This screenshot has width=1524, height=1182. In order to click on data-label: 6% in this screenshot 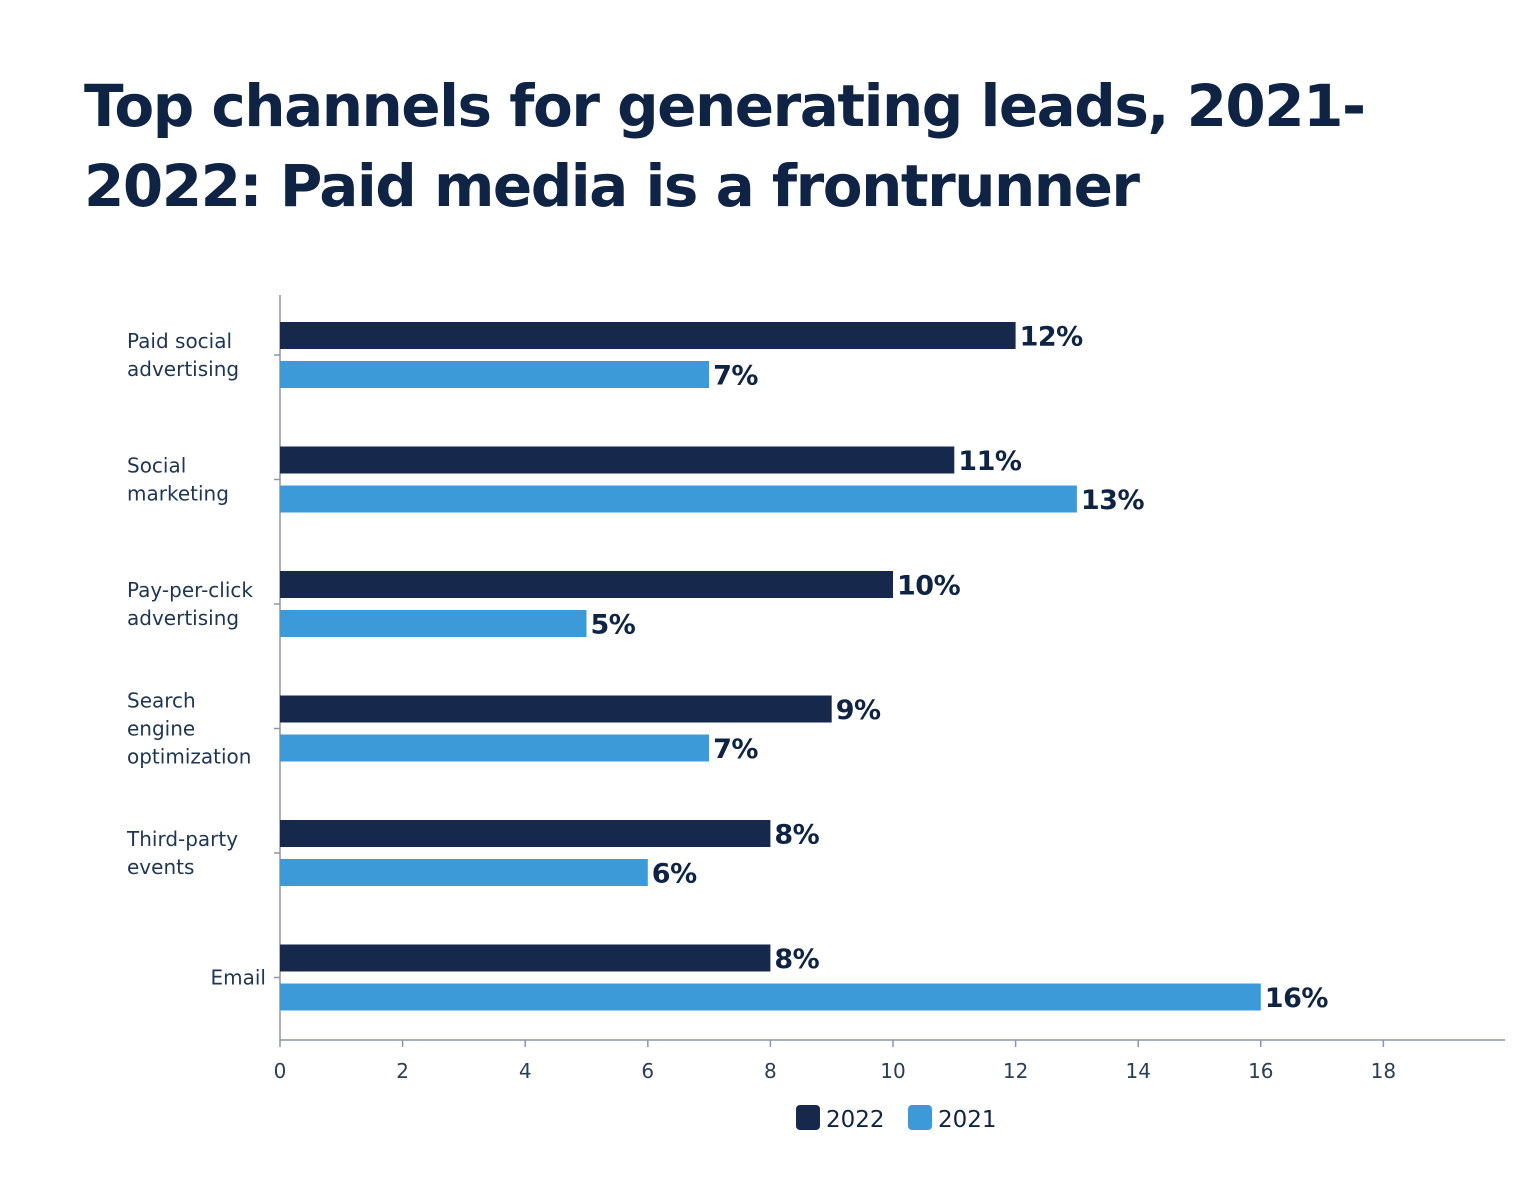, I will do `click(674, 874)`.